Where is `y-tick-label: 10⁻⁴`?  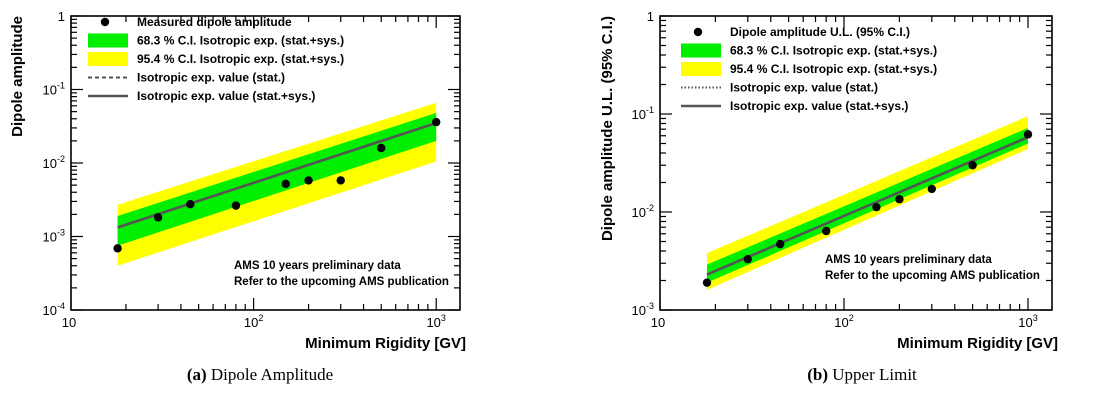
y-tick-label: 10⁻⁴ is located at coordinates (54, 309).